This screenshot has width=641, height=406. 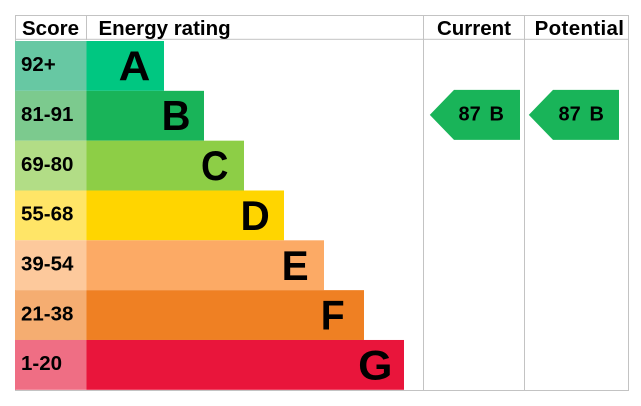 What do you see at coordinates (47, 214) in the screenshot?
I see `svg-text: 55-68` at bounding box center [47, 214].